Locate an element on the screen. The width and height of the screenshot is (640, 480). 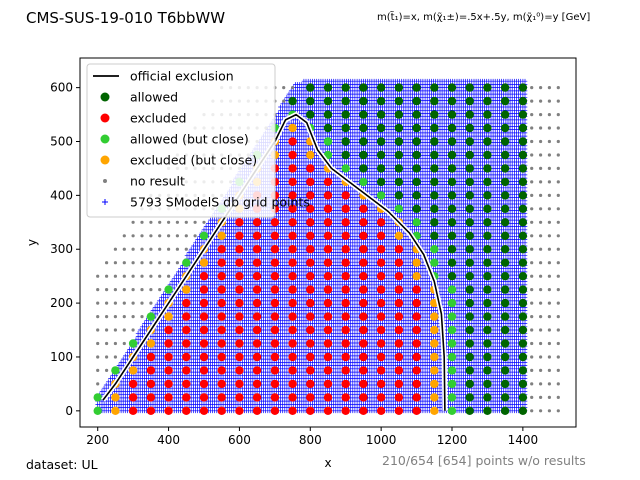
excluded-close-point is located at coordinates (416, 262).